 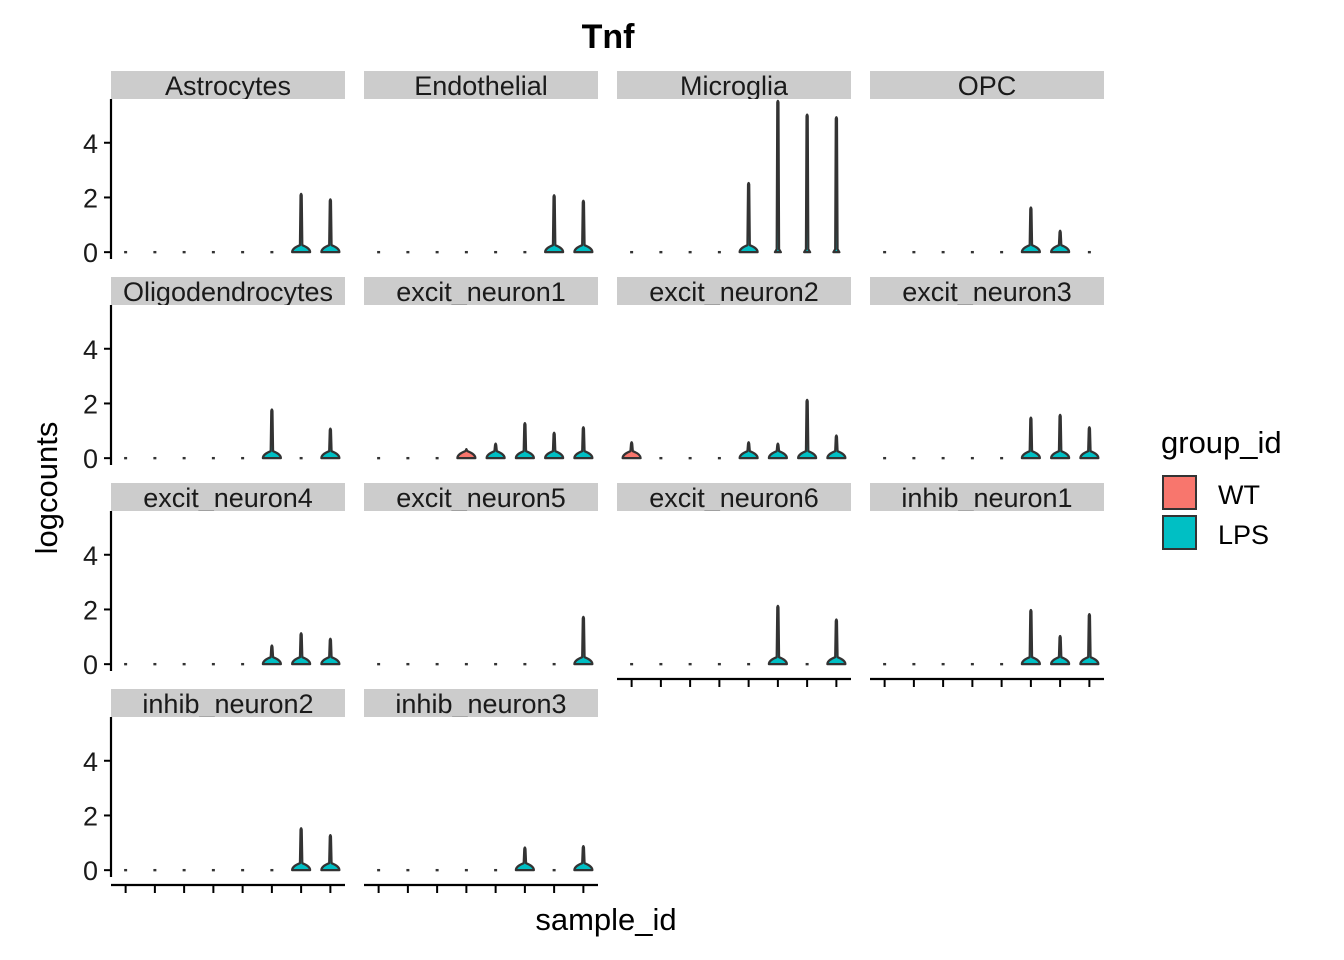 I want to click on facet-strip-label: excit_neuron6, so click(x=734, y=498).